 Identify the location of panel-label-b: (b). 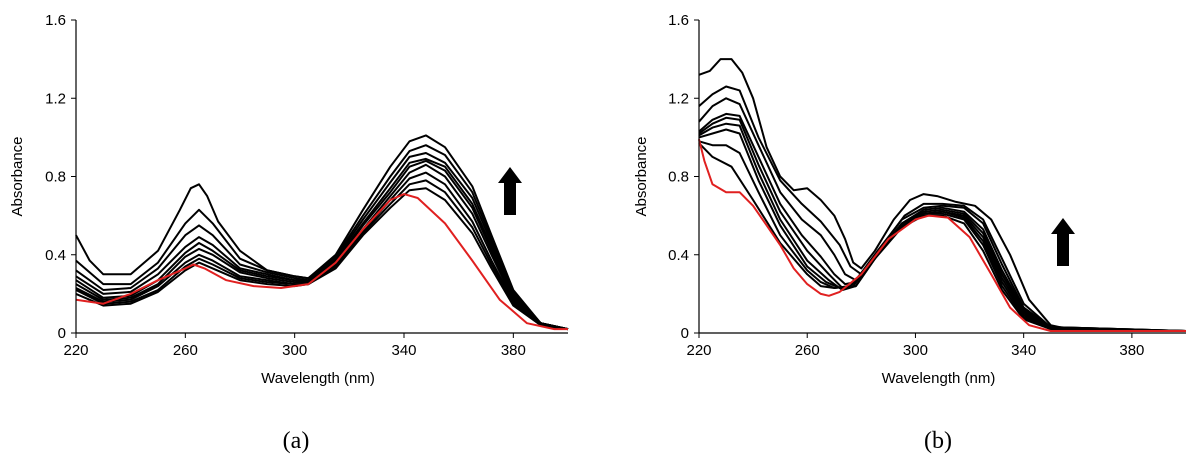
(938, 441).